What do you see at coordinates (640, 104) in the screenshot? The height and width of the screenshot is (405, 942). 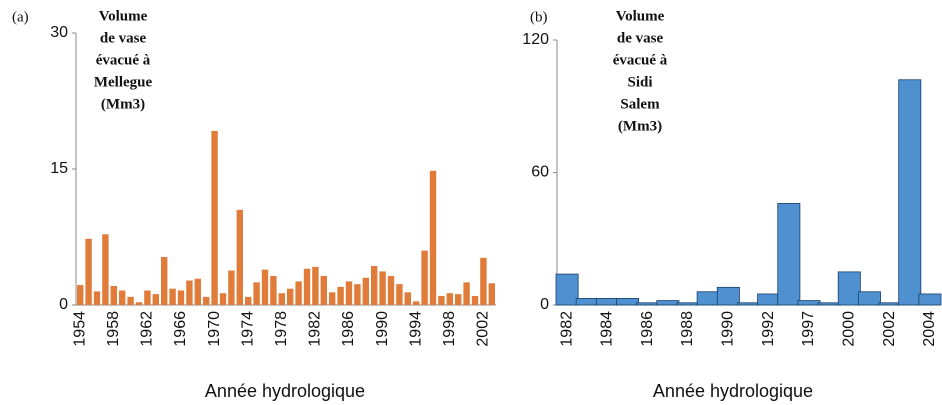 I see `chart-title: Salem` at bounding box center [640, 104].